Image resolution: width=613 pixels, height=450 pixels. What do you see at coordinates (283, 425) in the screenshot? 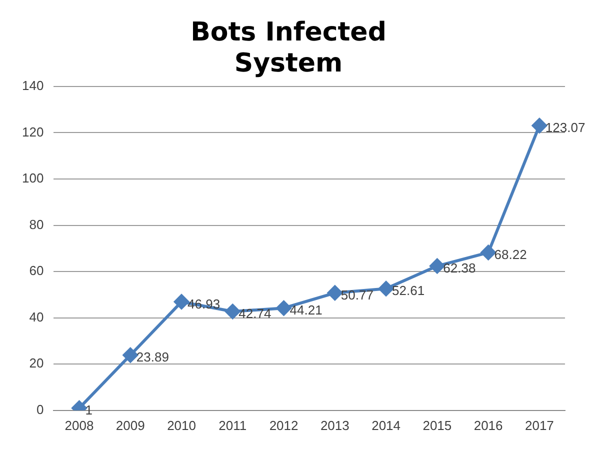
I see `x-tick-label: 2012` at bounding box center [283, 425].